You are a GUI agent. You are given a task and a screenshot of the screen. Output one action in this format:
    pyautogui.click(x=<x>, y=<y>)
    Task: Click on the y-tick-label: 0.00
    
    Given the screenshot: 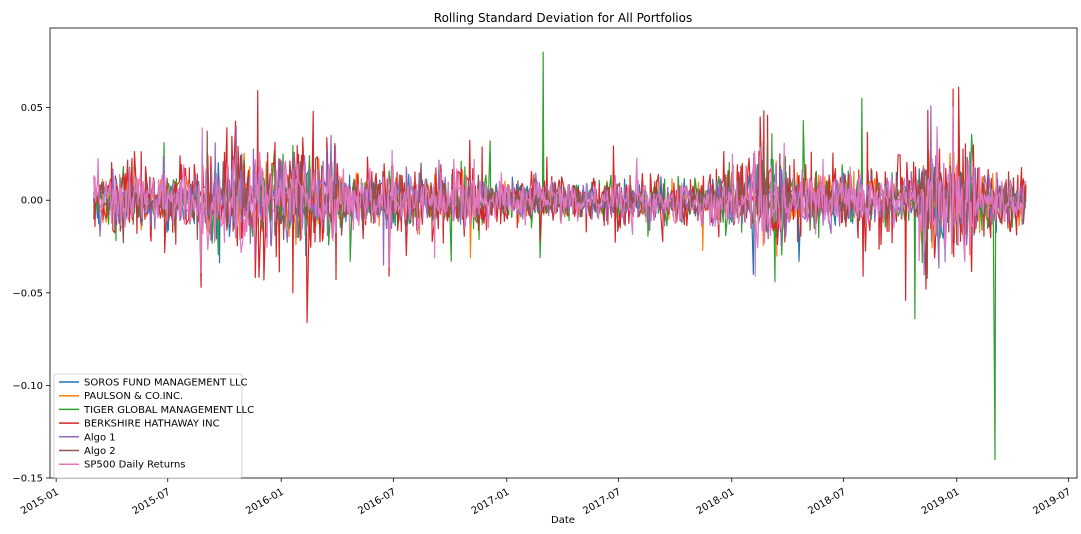 What is the action you would take?
    pyautogui.click(x=32, y=201)
    